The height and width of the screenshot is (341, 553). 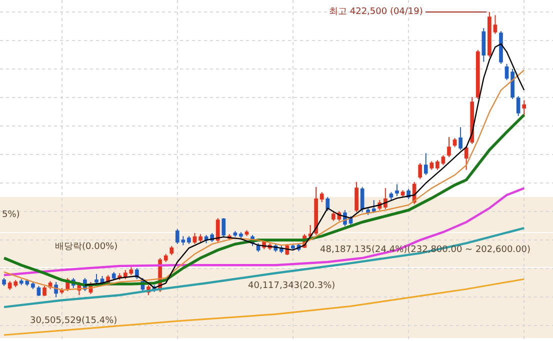 I want to click on band-label: 40,117,343(20.3%), so click(x=292, y=286).